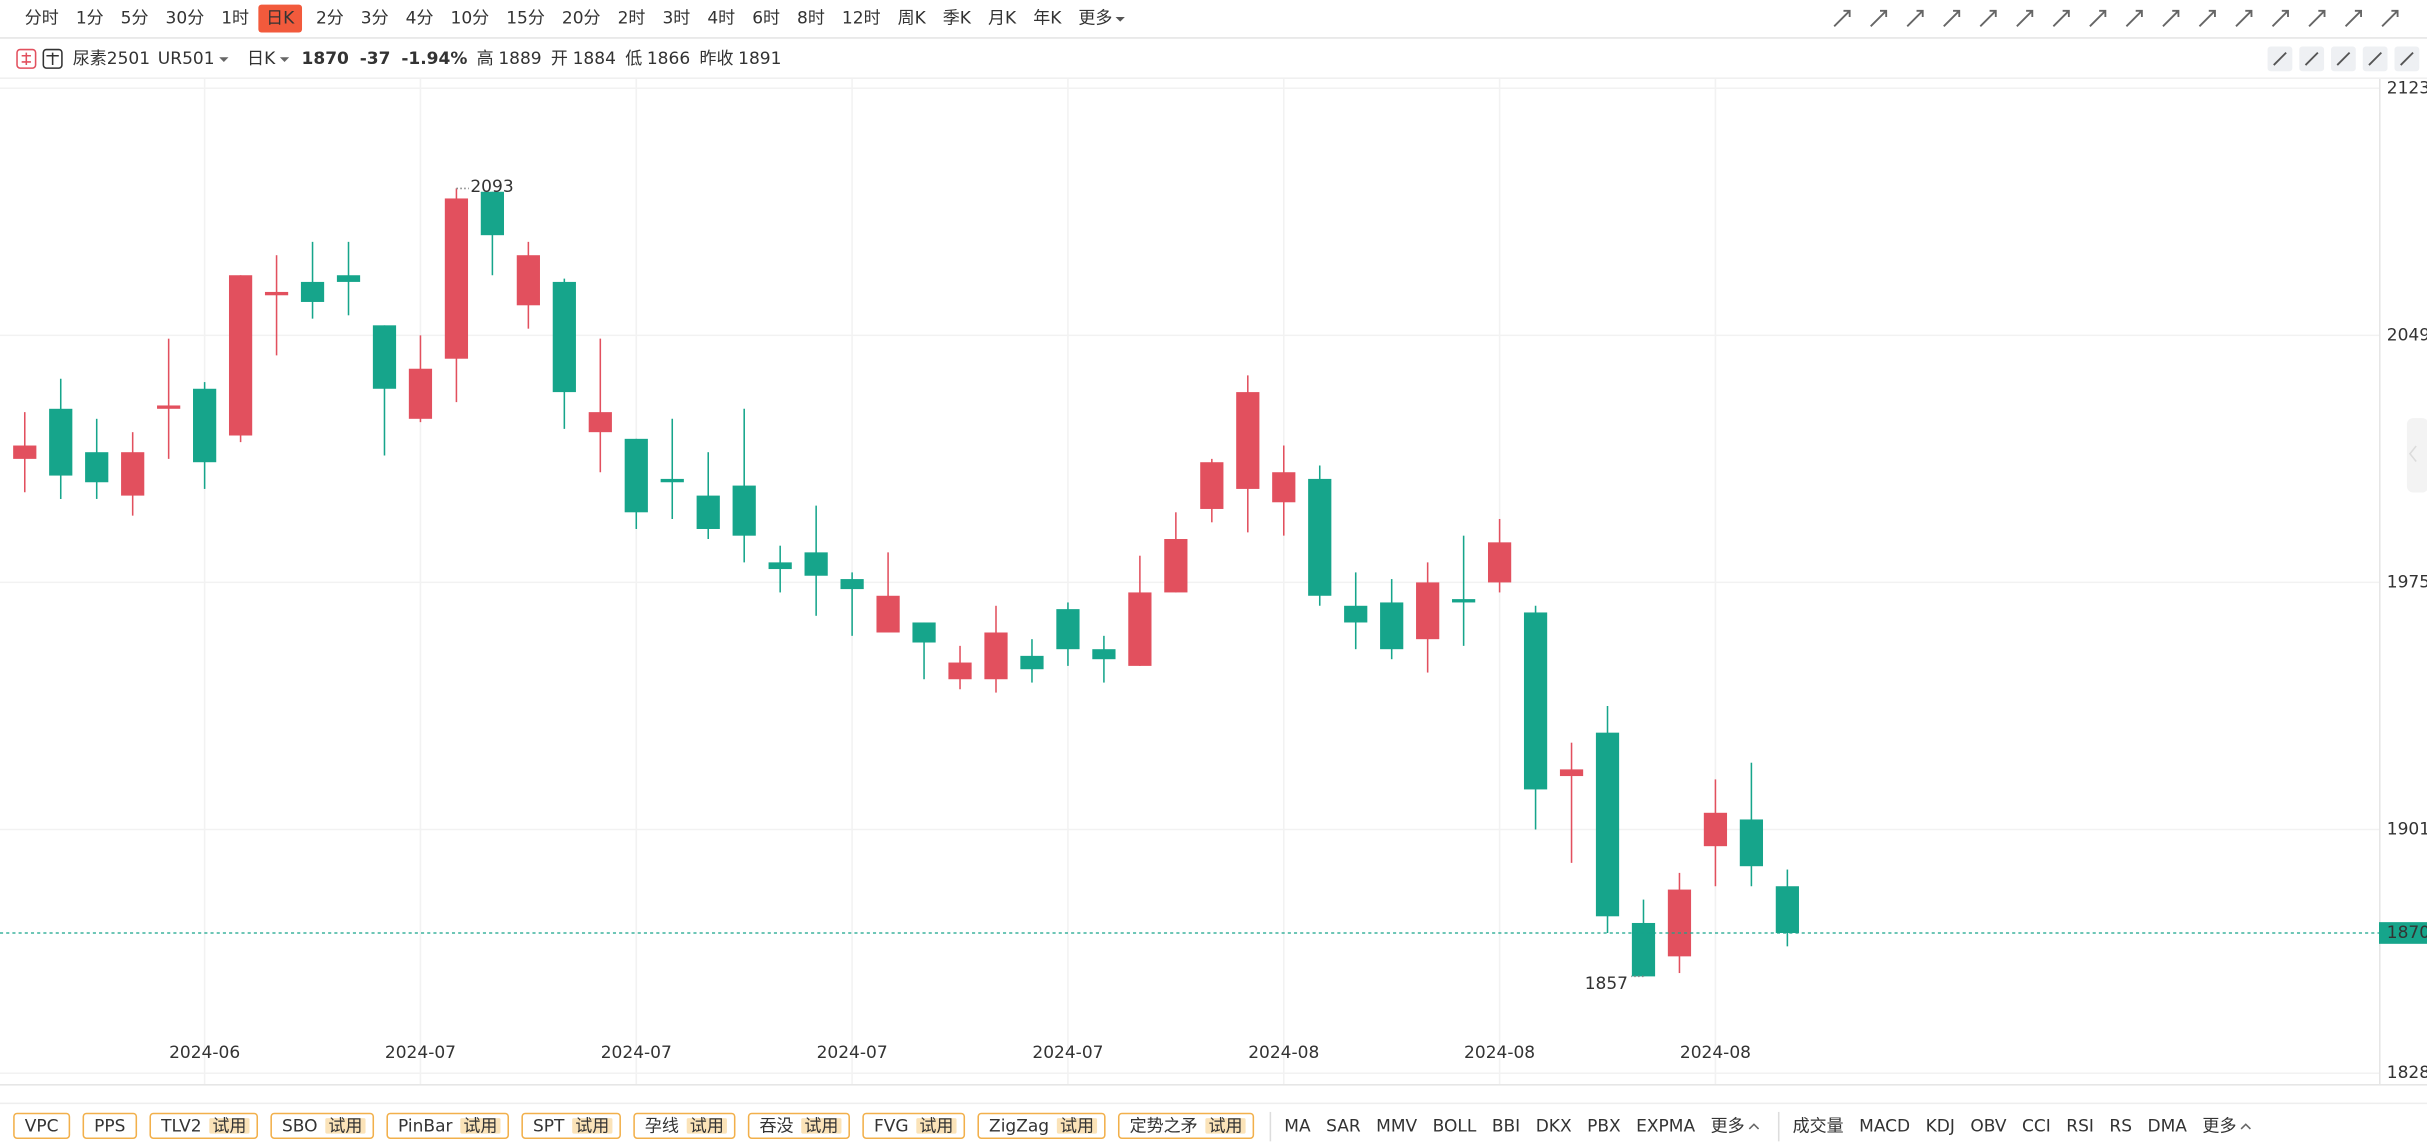 The image size is (2427, 1146). Describe the element at coordinates (135, 19) in the screenshot. I see `period-button: 5分` at that location.